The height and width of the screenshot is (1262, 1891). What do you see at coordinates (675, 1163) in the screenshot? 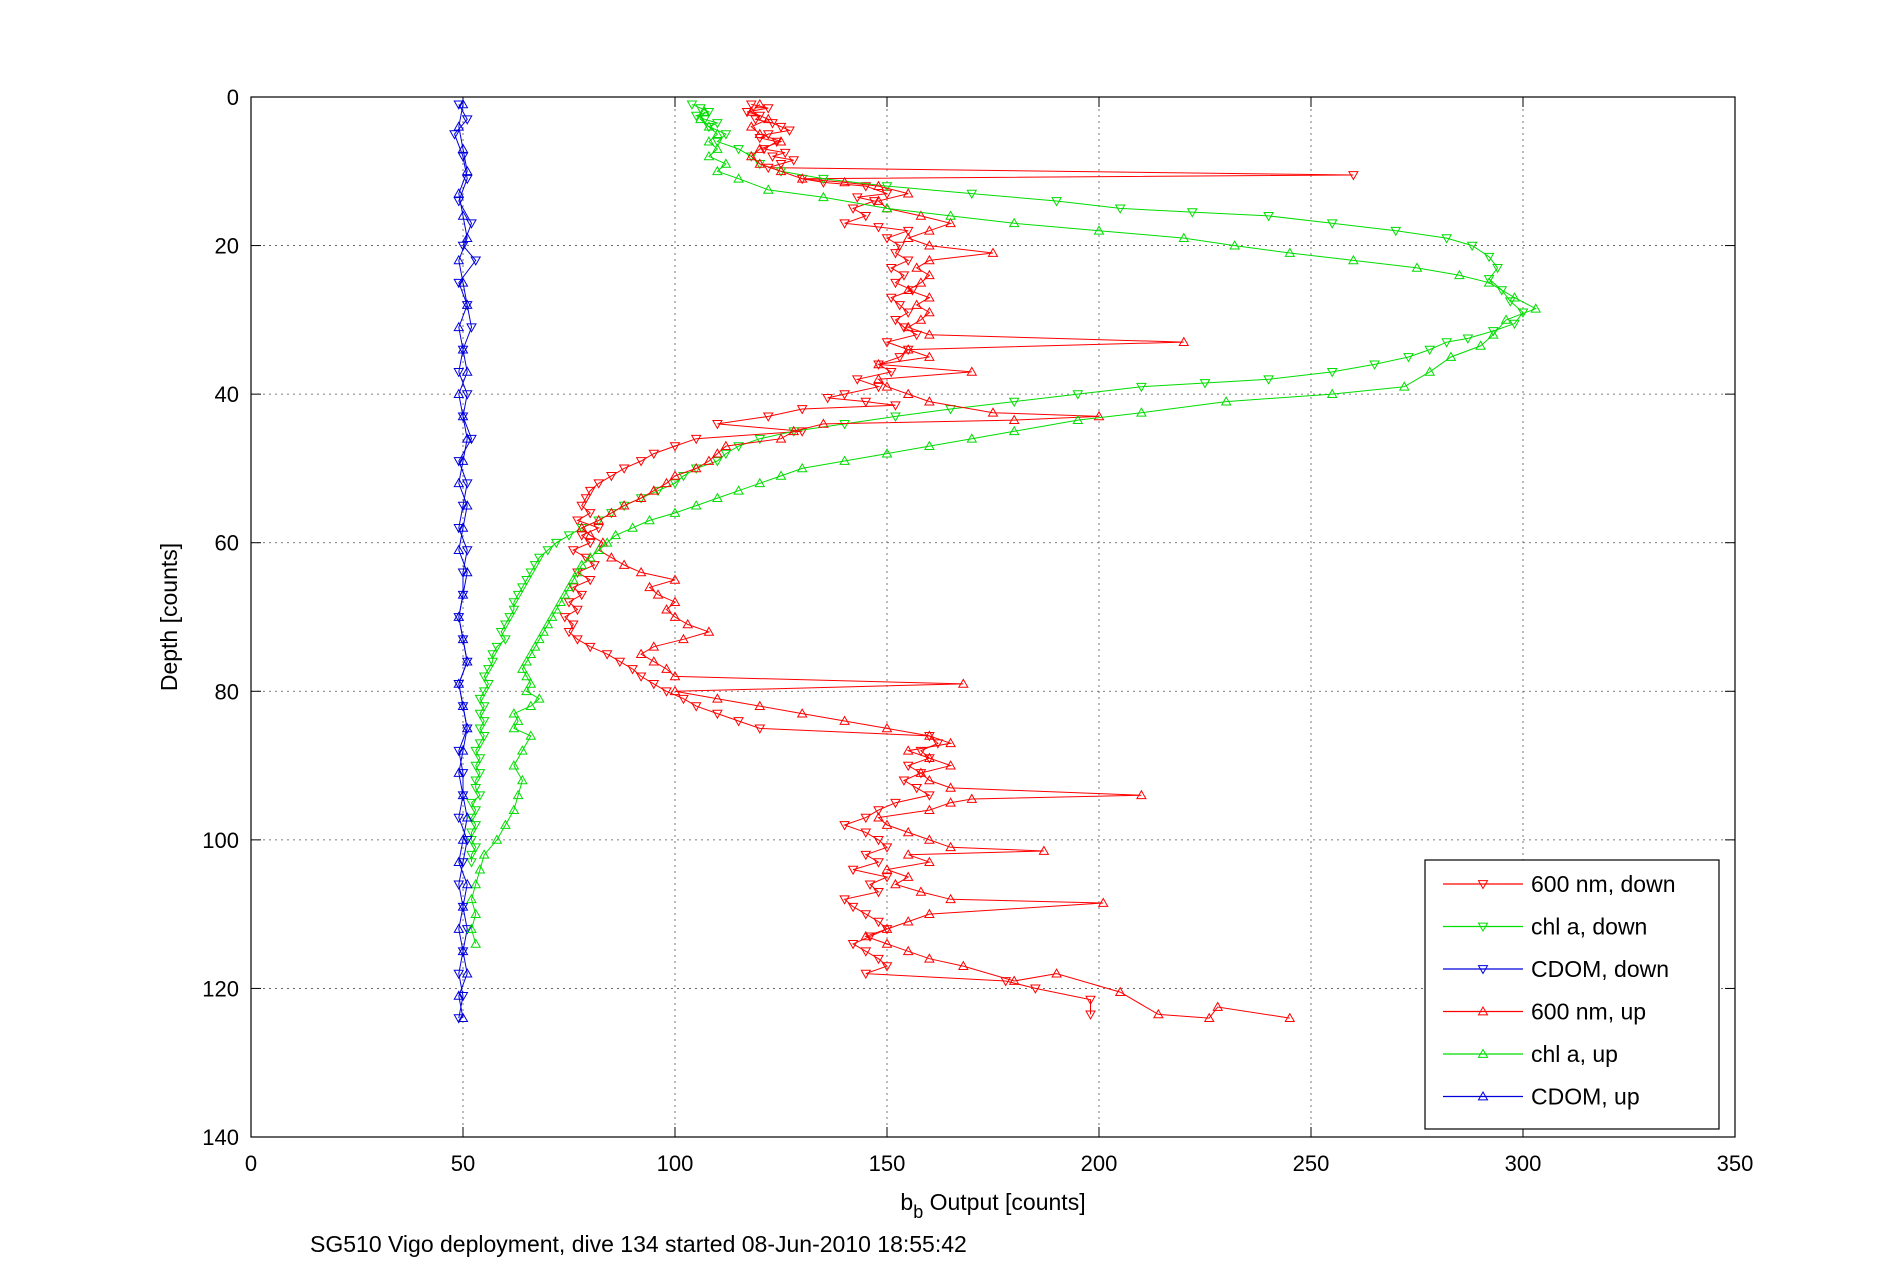
I see `x-tick-label: 100` at bounding box center [675, 1163].